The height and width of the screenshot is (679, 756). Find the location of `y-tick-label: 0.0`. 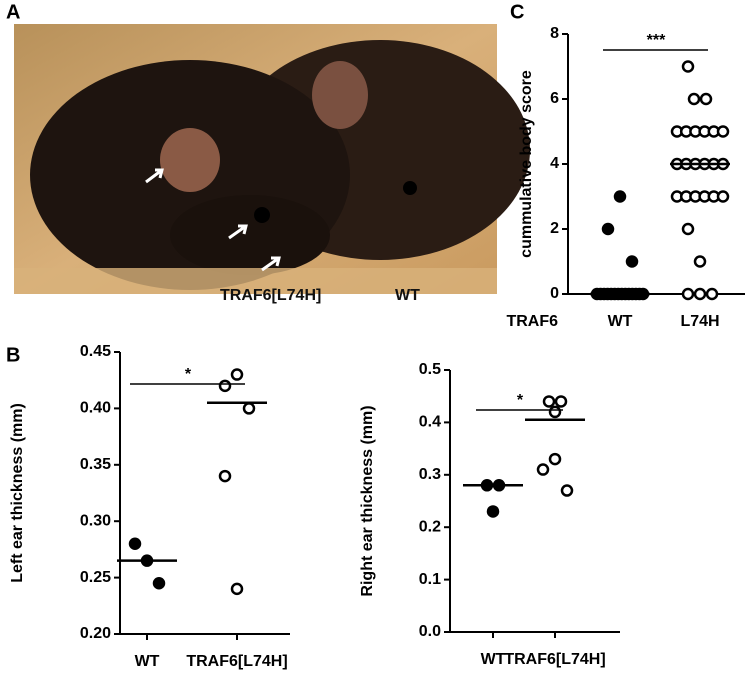

y-tick-label: 0.0 is located at coordinates (430, 631).